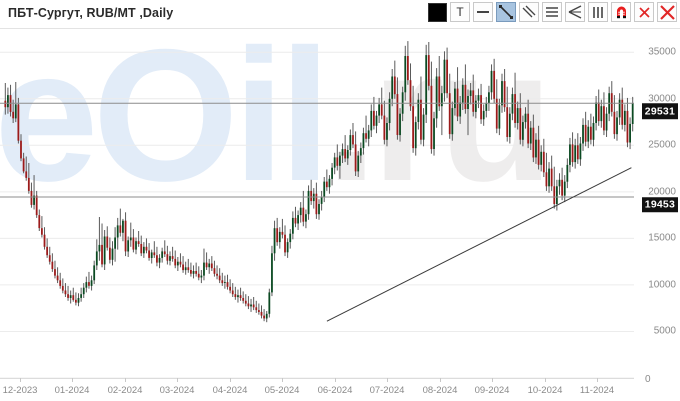 Image resolution: width=680 pixels, height=401 pixels. I want to click on date-tick-label-11-2024: 11-2024, so click(597, 390).